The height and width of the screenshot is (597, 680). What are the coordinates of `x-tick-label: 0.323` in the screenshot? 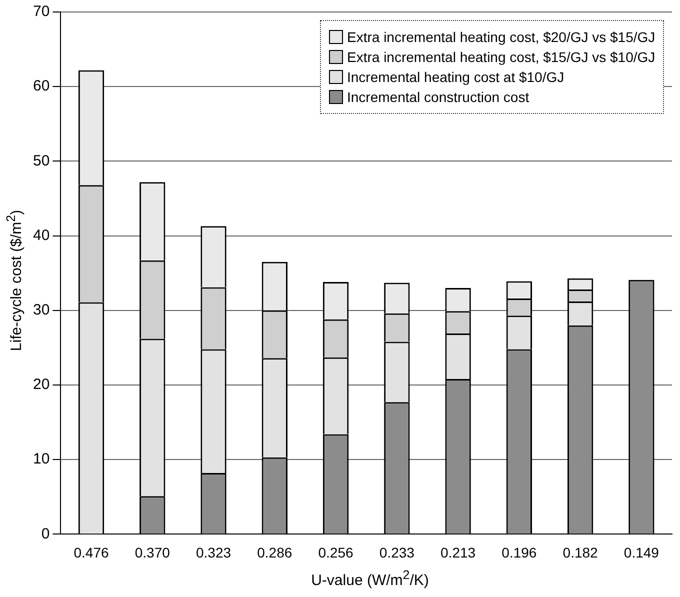 It's located at (214, 552).